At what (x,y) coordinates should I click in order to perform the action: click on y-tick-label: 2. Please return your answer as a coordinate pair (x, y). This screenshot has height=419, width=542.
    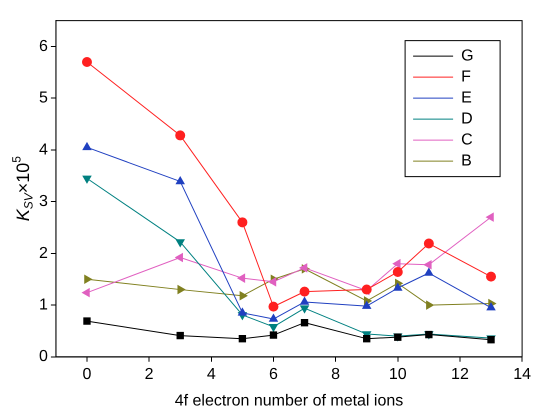
    Looking at the image, I should click on (43, 253).